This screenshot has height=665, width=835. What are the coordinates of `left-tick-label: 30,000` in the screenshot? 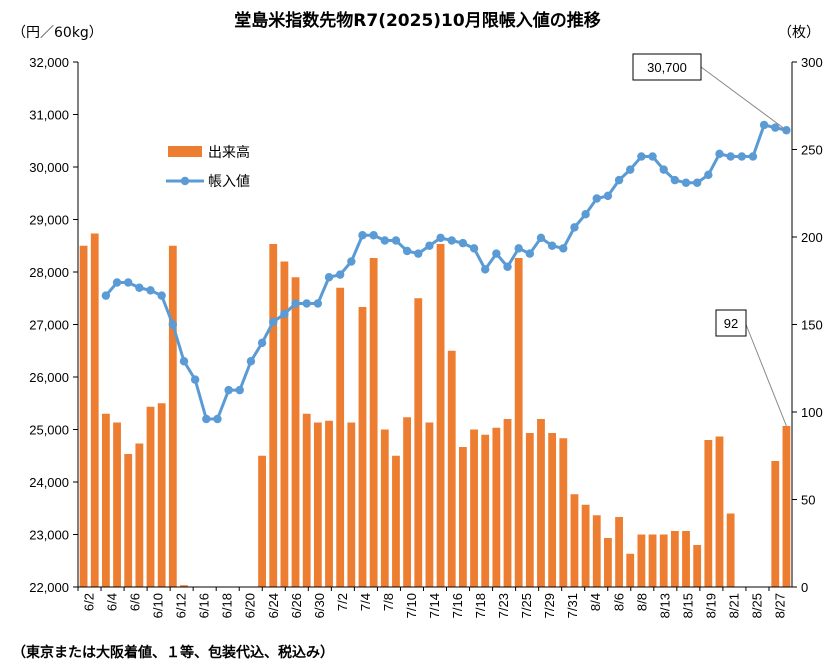 It's located at (49, 167).